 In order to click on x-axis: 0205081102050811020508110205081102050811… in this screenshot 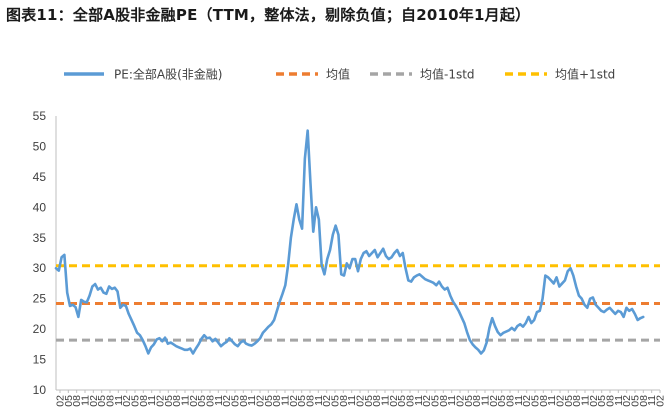, I will do `click(361, 398)`.